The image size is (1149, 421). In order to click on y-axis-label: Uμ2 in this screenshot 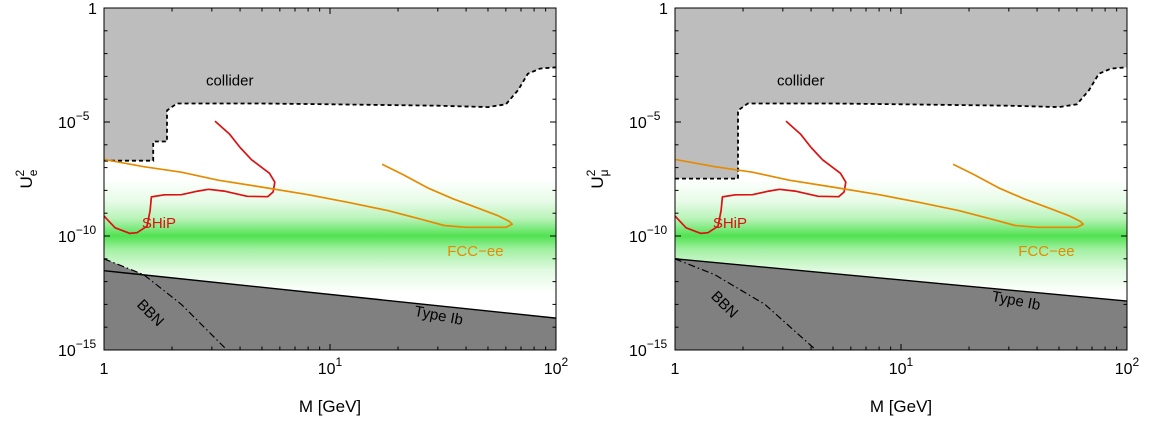, I will do `click(597, 178)`.